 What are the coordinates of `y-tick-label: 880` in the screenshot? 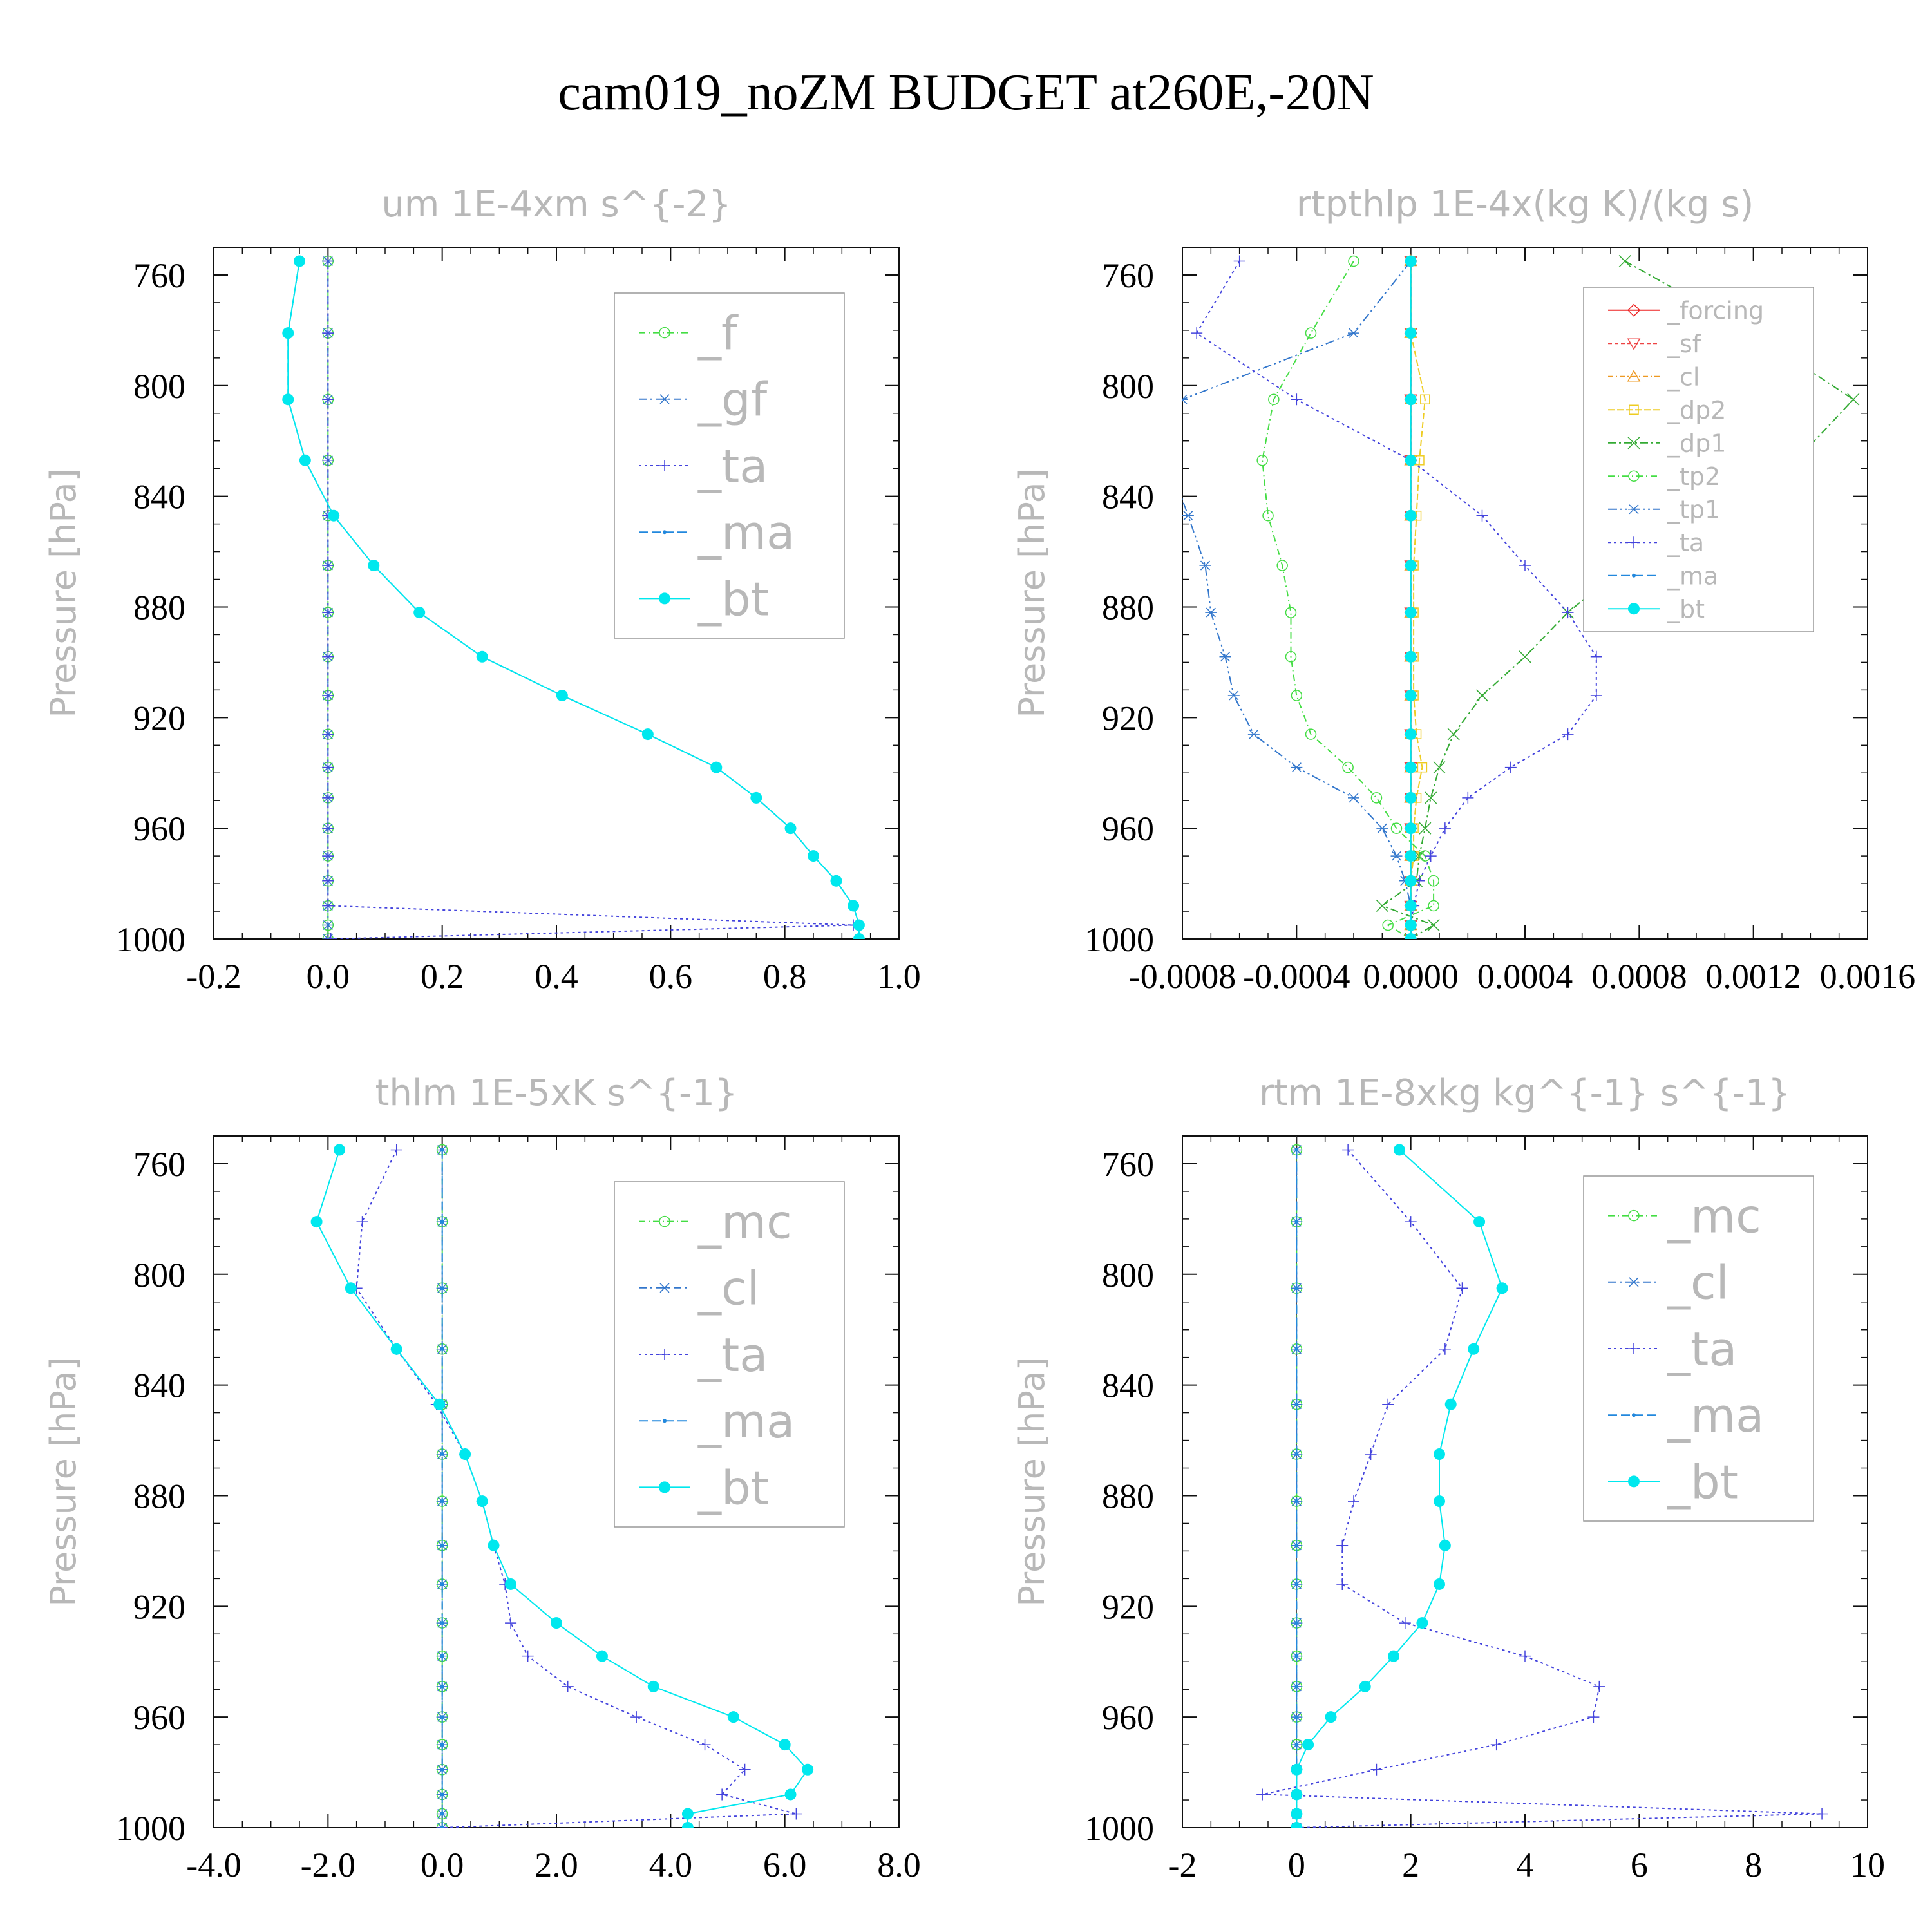 It's located at (159, 607).